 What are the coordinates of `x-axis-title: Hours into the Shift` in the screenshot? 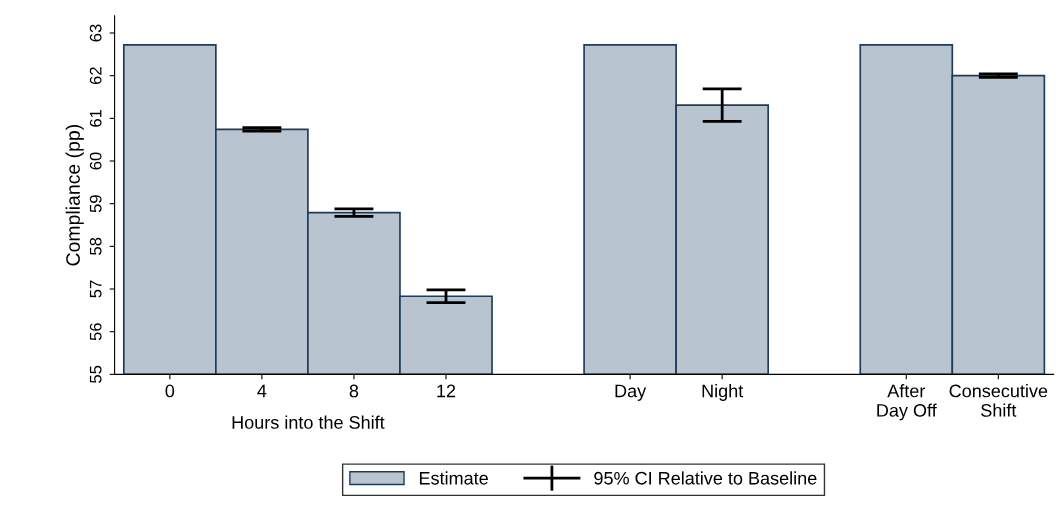 It's located at (308, 422).